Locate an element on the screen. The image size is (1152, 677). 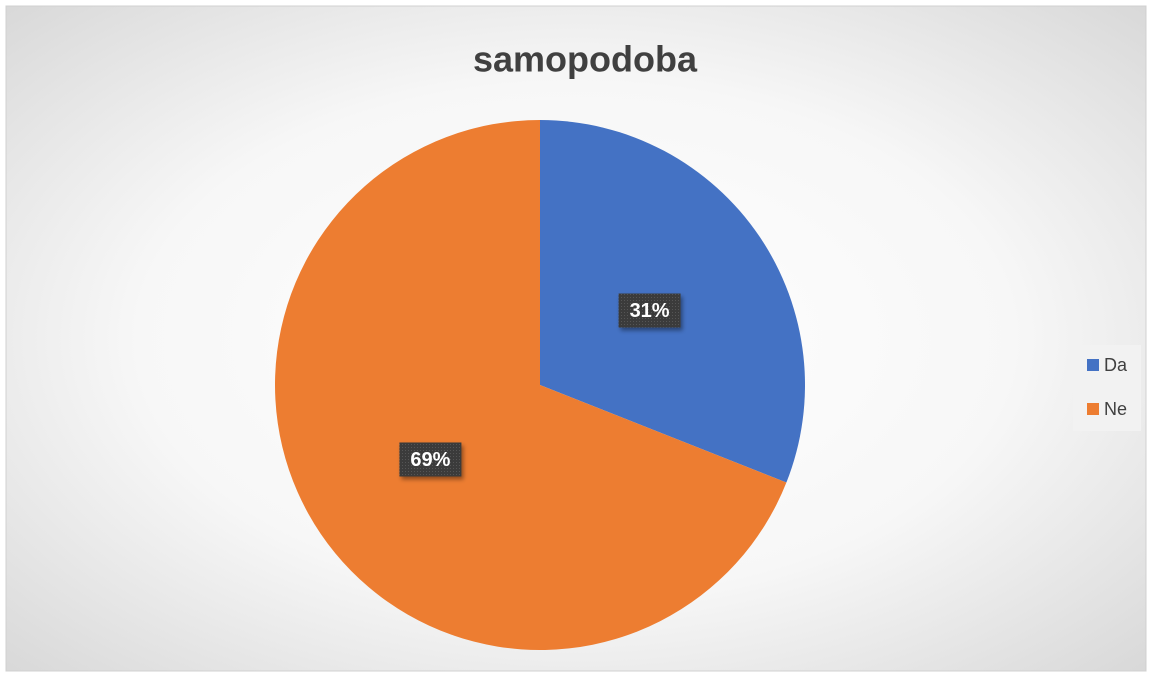
legend-label: Ne is located at coordinates (1115, 409).